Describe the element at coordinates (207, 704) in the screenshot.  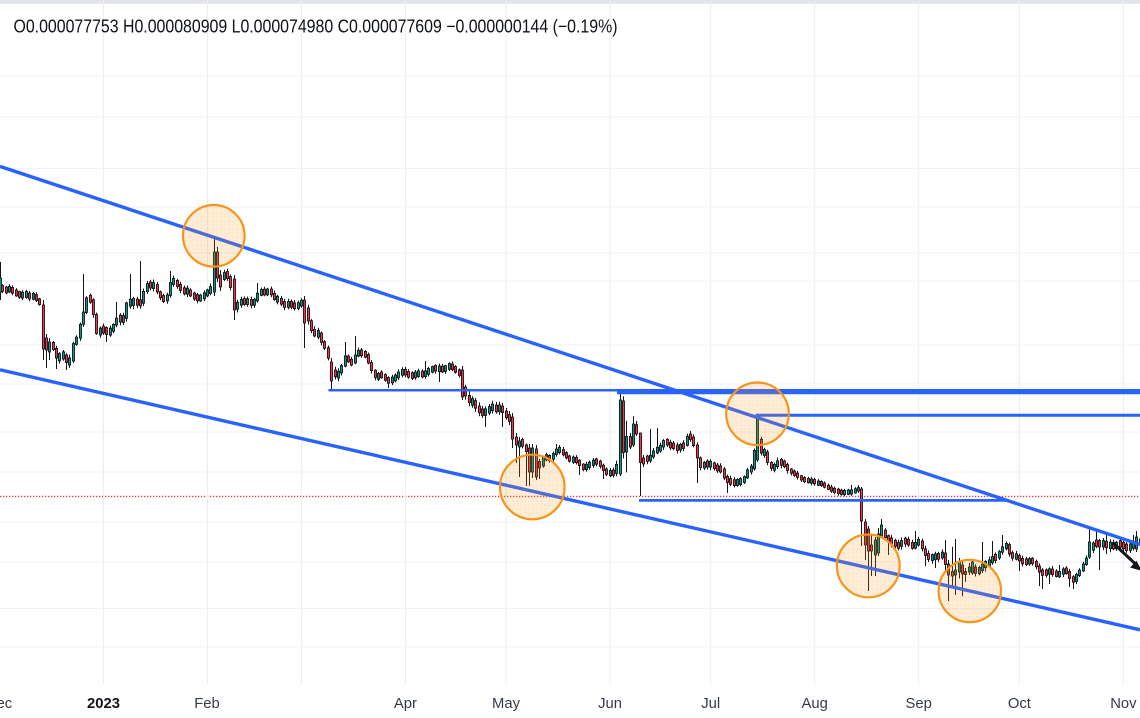
I see `svg-text: Feb` at that location.